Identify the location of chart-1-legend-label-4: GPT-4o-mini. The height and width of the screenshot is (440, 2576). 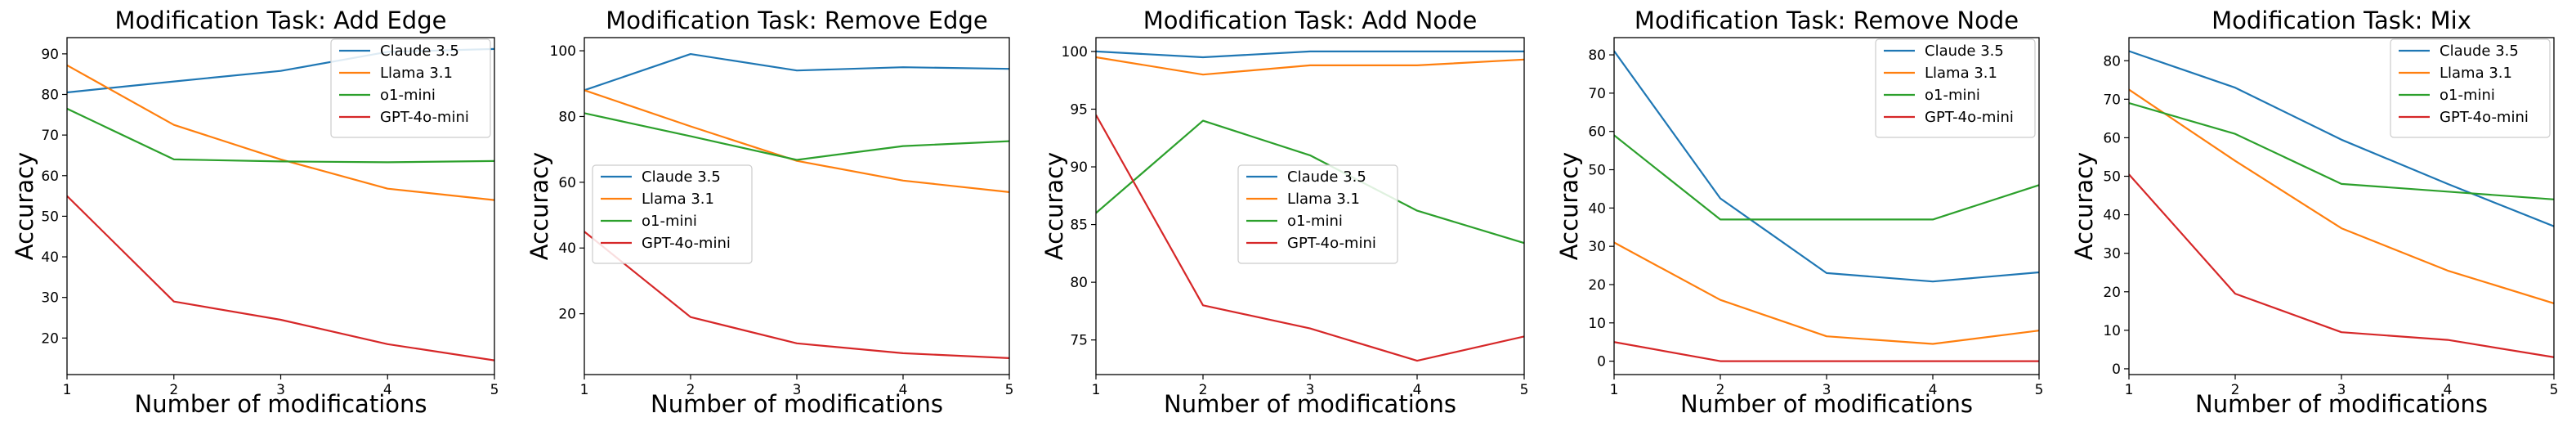
(424, 117).